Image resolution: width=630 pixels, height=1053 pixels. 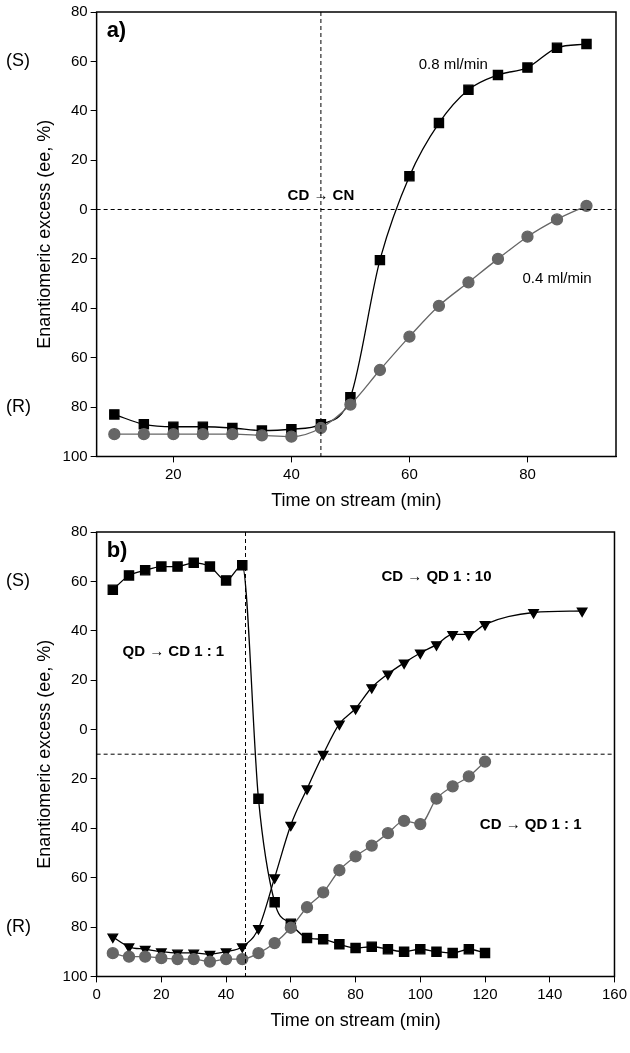 I want to click on series-label: 0.8 ml/min, so click(x=453, y=64).